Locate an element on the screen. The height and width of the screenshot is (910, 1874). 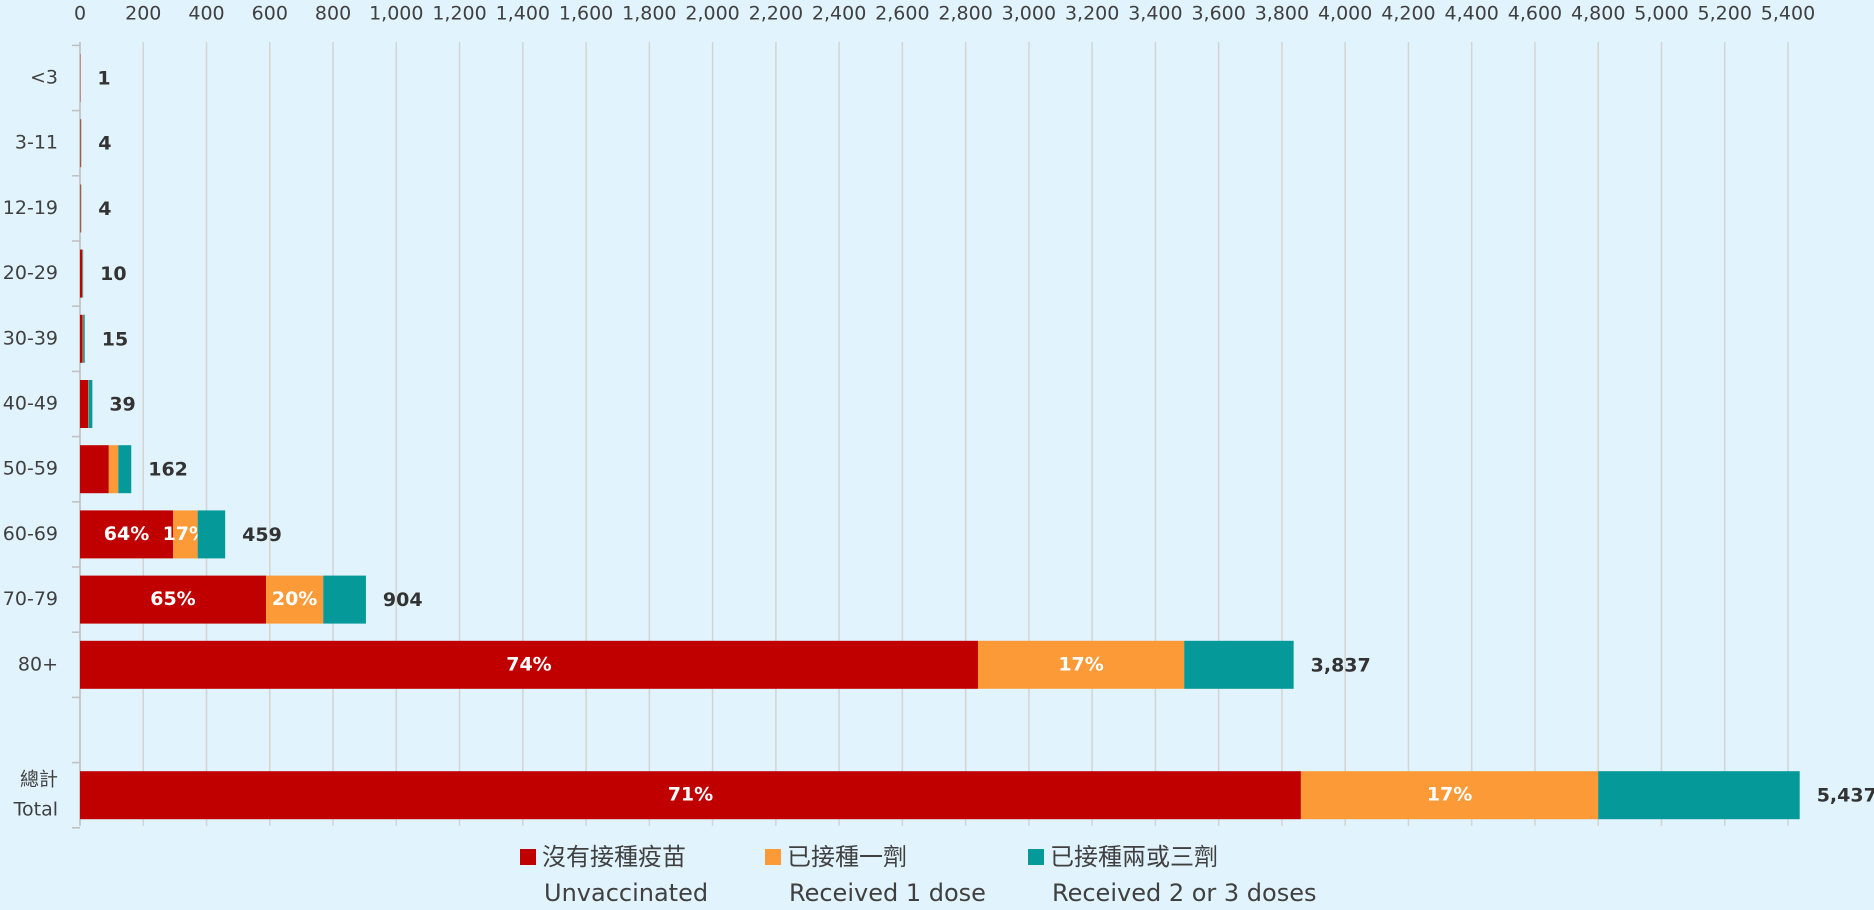
x-tick-label: 2,800 is located at coordinates (965, 14).